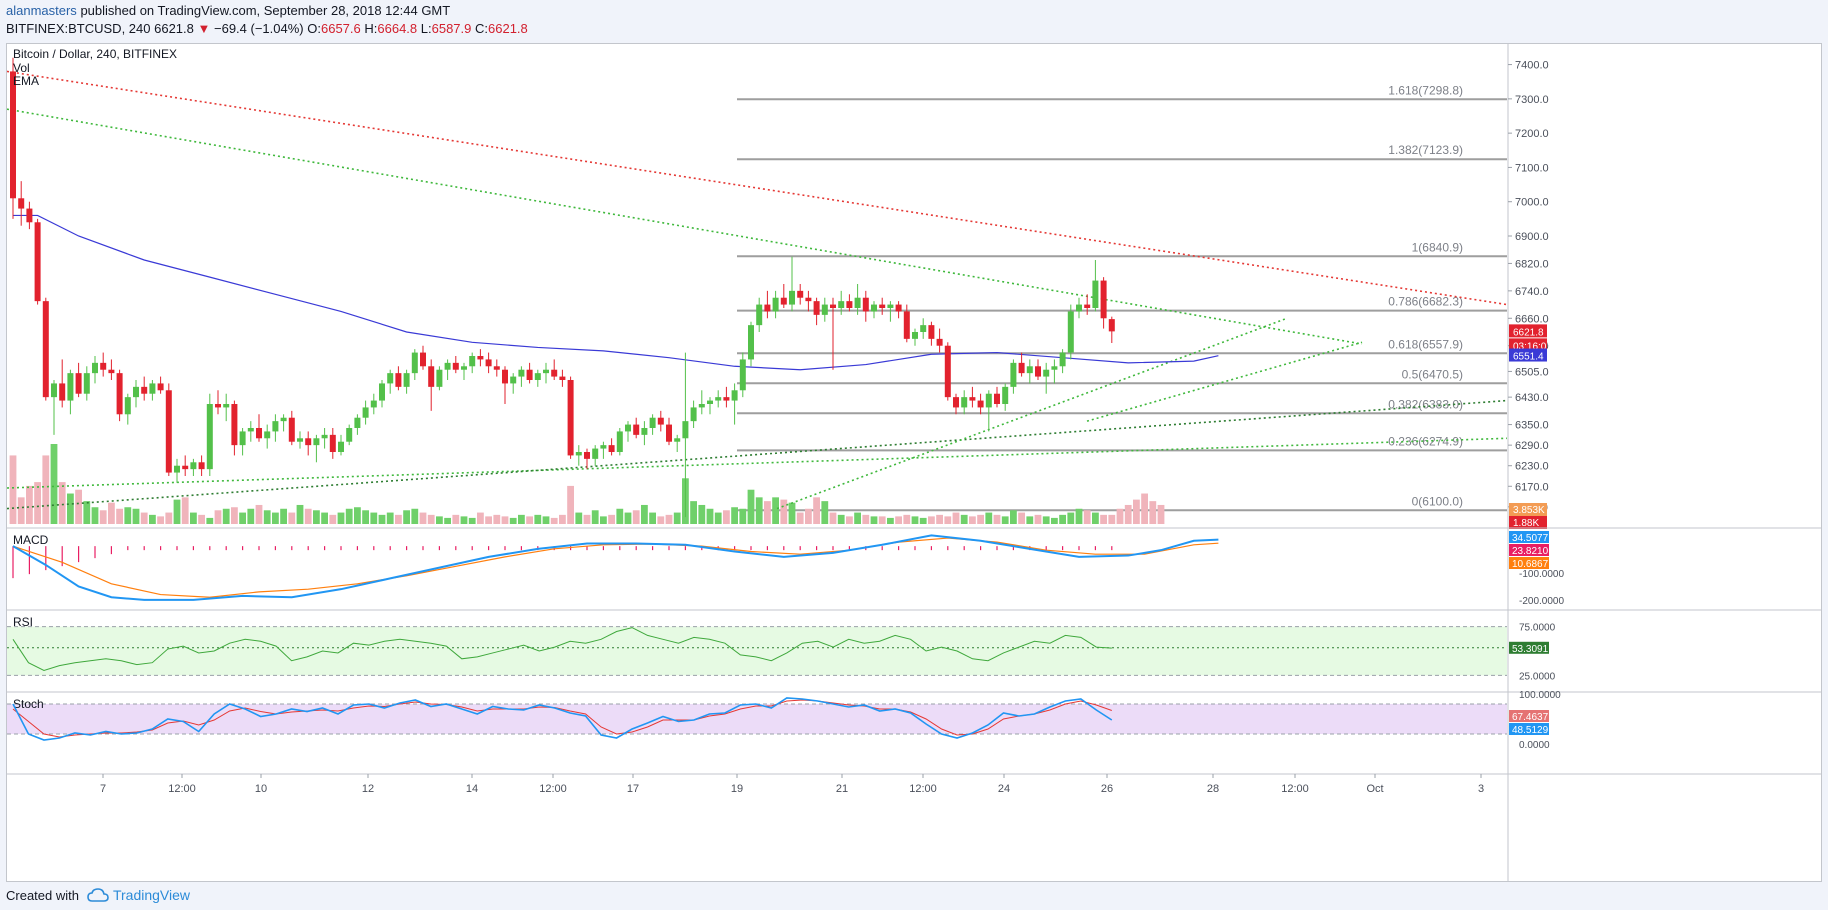  What do you see at coordinates (1530, 551) in the screenshot?
I see `macd-badge-text: 23.8210` at bounding box center [1530, 551].